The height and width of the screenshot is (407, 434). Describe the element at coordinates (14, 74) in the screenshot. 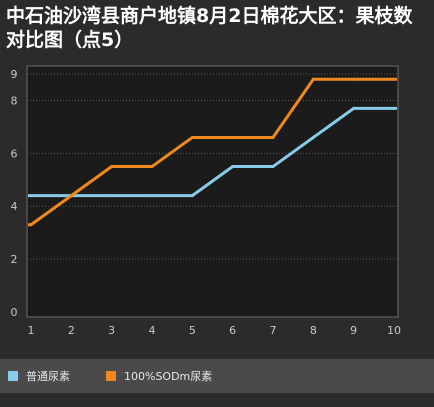

I see `y-tick-label: 9` at that location.